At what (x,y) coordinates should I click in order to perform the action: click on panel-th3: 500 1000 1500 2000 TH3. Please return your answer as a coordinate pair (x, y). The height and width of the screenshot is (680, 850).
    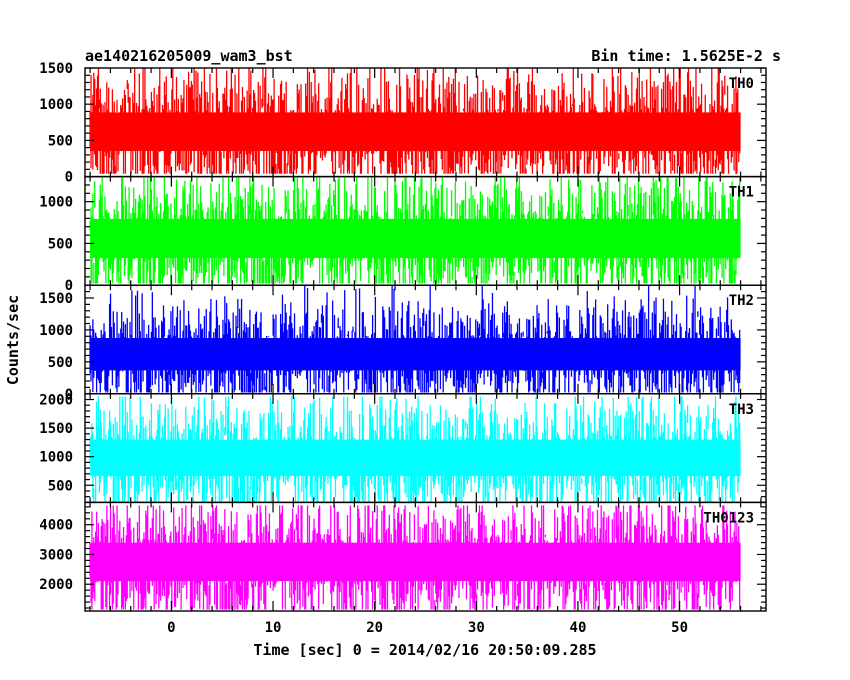
    Looking at the image, I should click on (403, 448).